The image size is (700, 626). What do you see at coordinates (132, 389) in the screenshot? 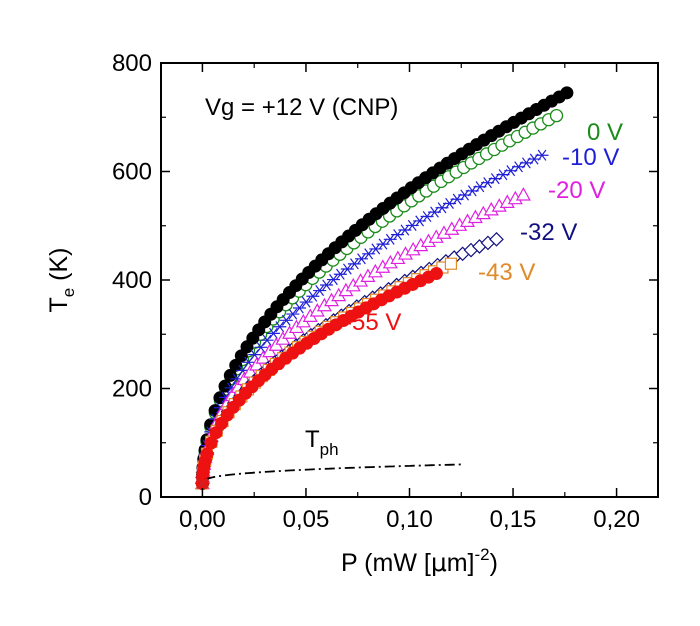
I see `y-tick-label: 200` at bounding box center [132, 389].